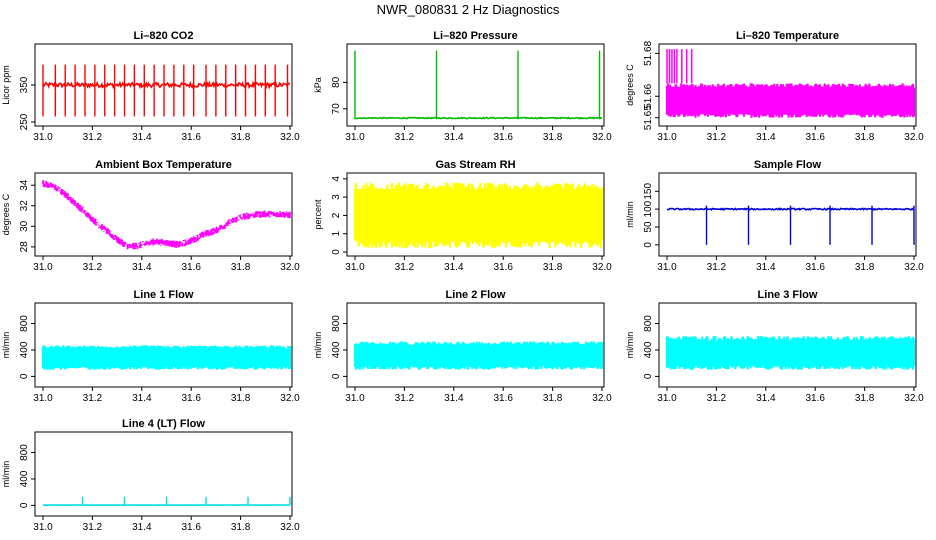 The width and height of the screenshot is (936, 540). I want to click on y-tick-label: 51.65, so click(648, 117).